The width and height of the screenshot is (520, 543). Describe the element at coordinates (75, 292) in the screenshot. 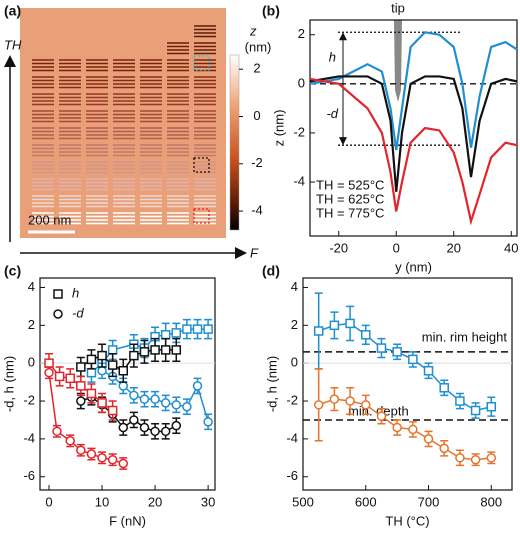

I see `legend-label: h` at that location.